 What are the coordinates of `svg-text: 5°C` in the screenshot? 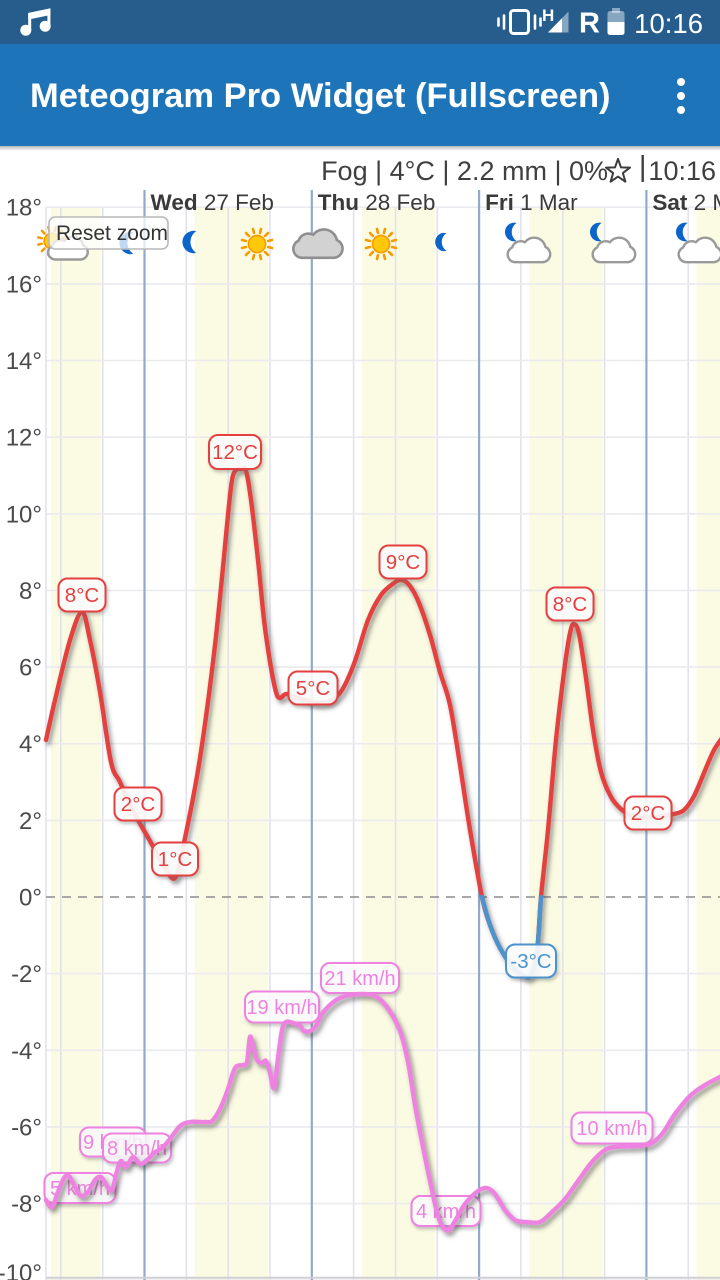 It's located at (313, 688).